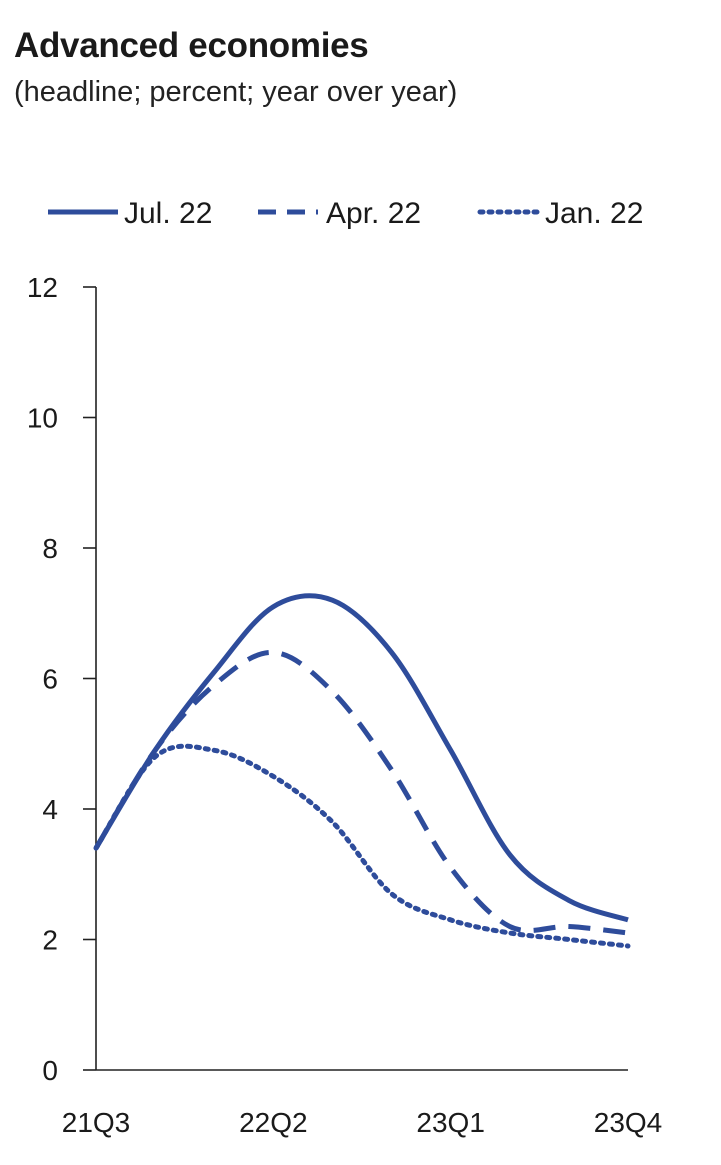 The height and width of the screenshot is (1165, 721). Describe the element at coordinates (273, 1122) in the screenshot. I see `x-tick-label: 22Q2` at that location.